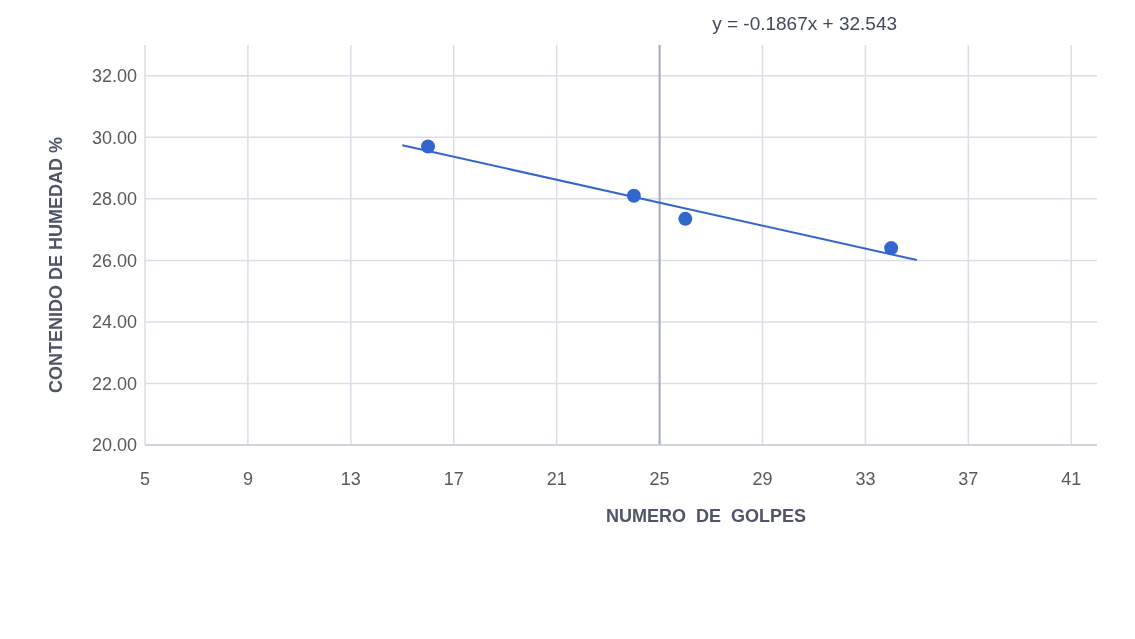 The width and height of the screenshot is (1135, 639). Describe the element at coordinates (114, 137) in the screenshot. I see `y-tick-label: 30.00` at that location.